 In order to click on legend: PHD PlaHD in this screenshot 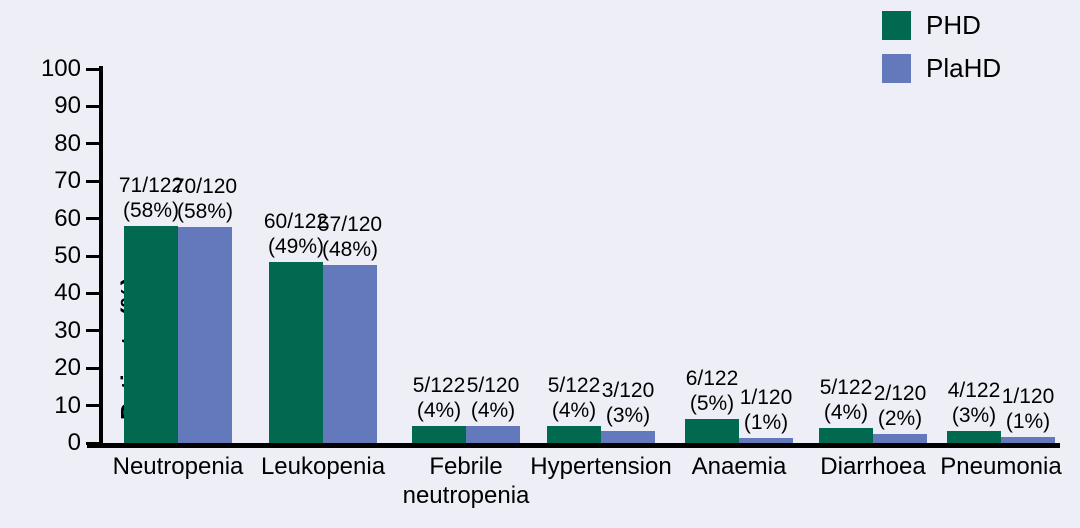, I will do `click(942, 53)`.